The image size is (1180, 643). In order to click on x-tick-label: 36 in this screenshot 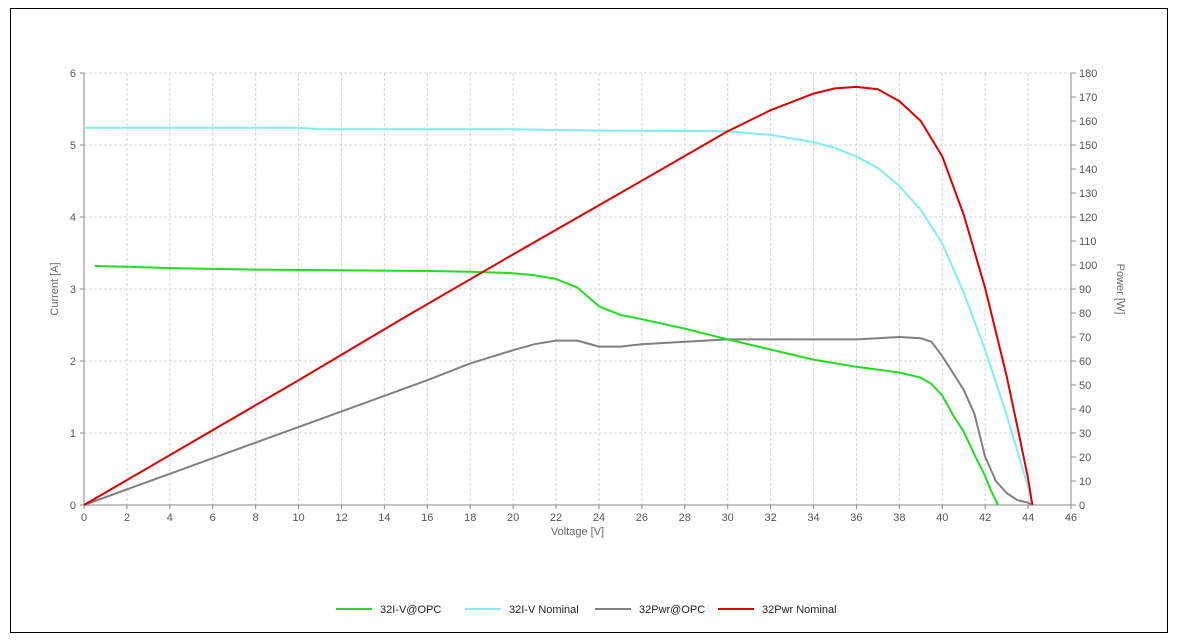, I will do `click(856, 518)`.